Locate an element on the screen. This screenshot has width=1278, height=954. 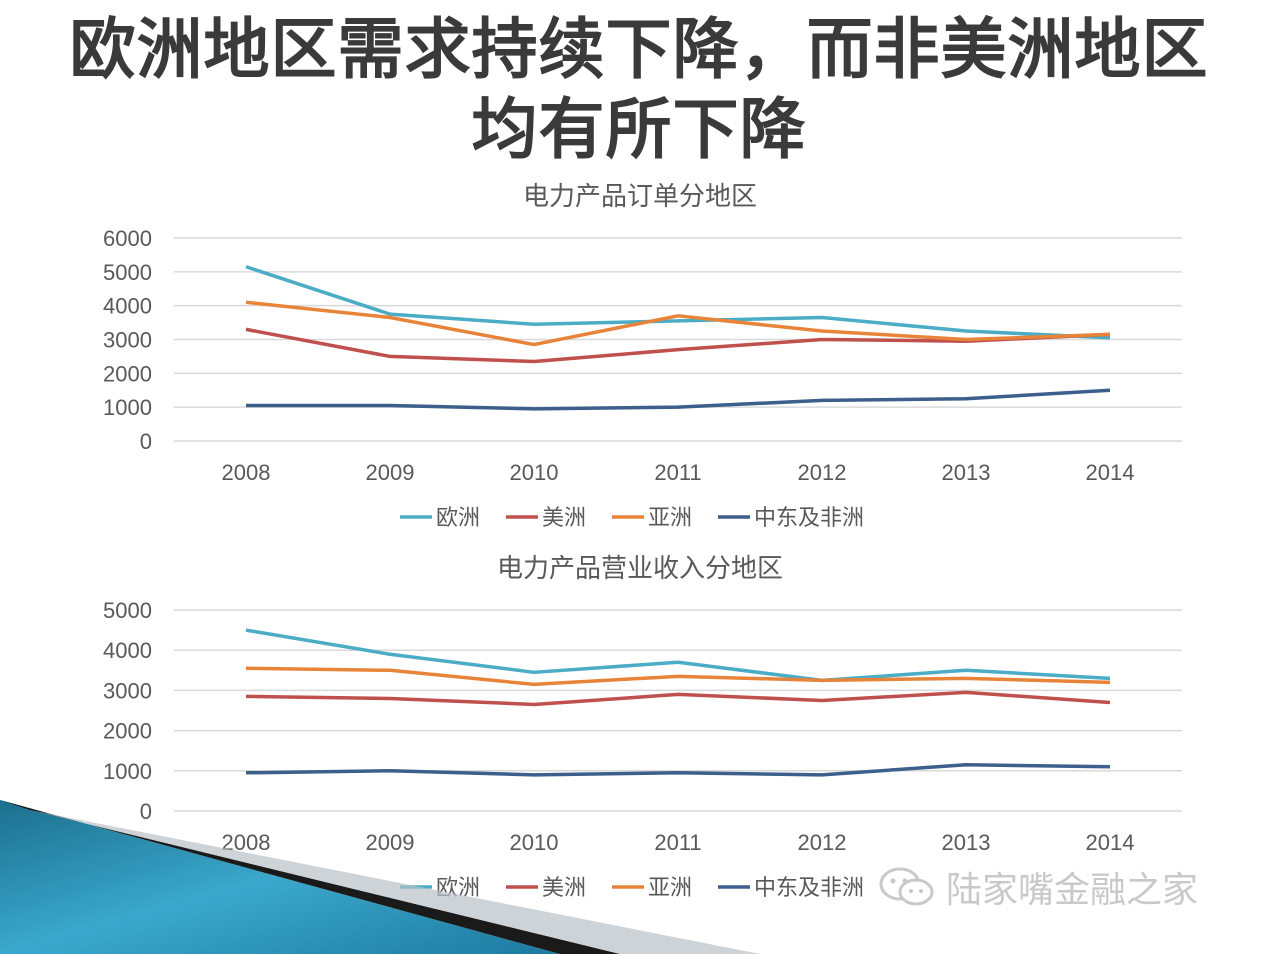
orders-chart-title: 电力产品订单分地区 is located at coordinates (640, 197).